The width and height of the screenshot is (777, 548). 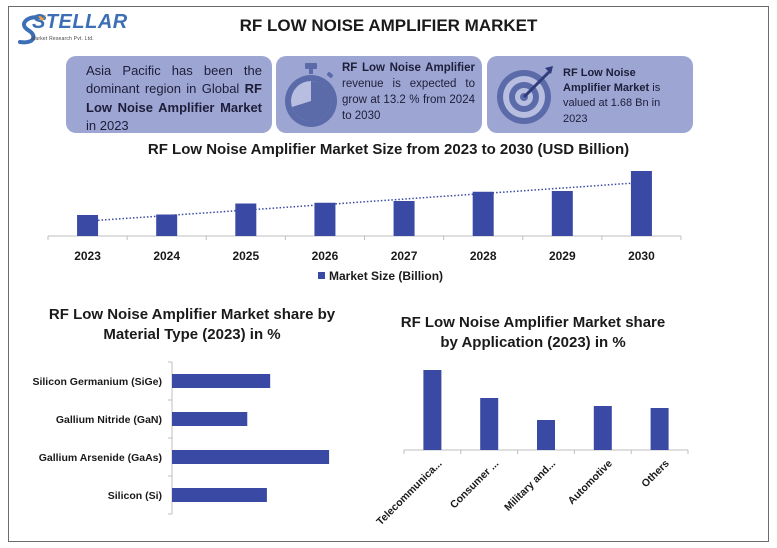 I want to click on x-tick-label: Automotive, so click(x=590, y=482).